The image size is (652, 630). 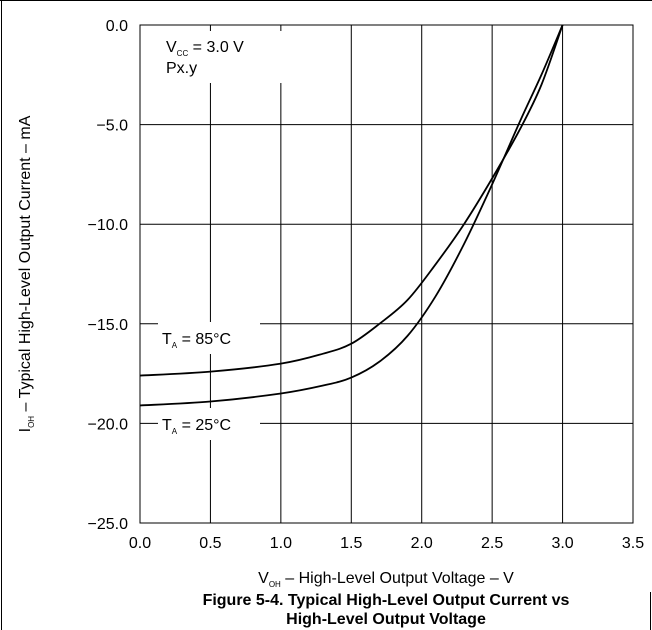 I want to click on y-tick-labels: 0.0 −5.0 −10.0 −15.0 −20.0 −25.0, so click(x=108, y=275).